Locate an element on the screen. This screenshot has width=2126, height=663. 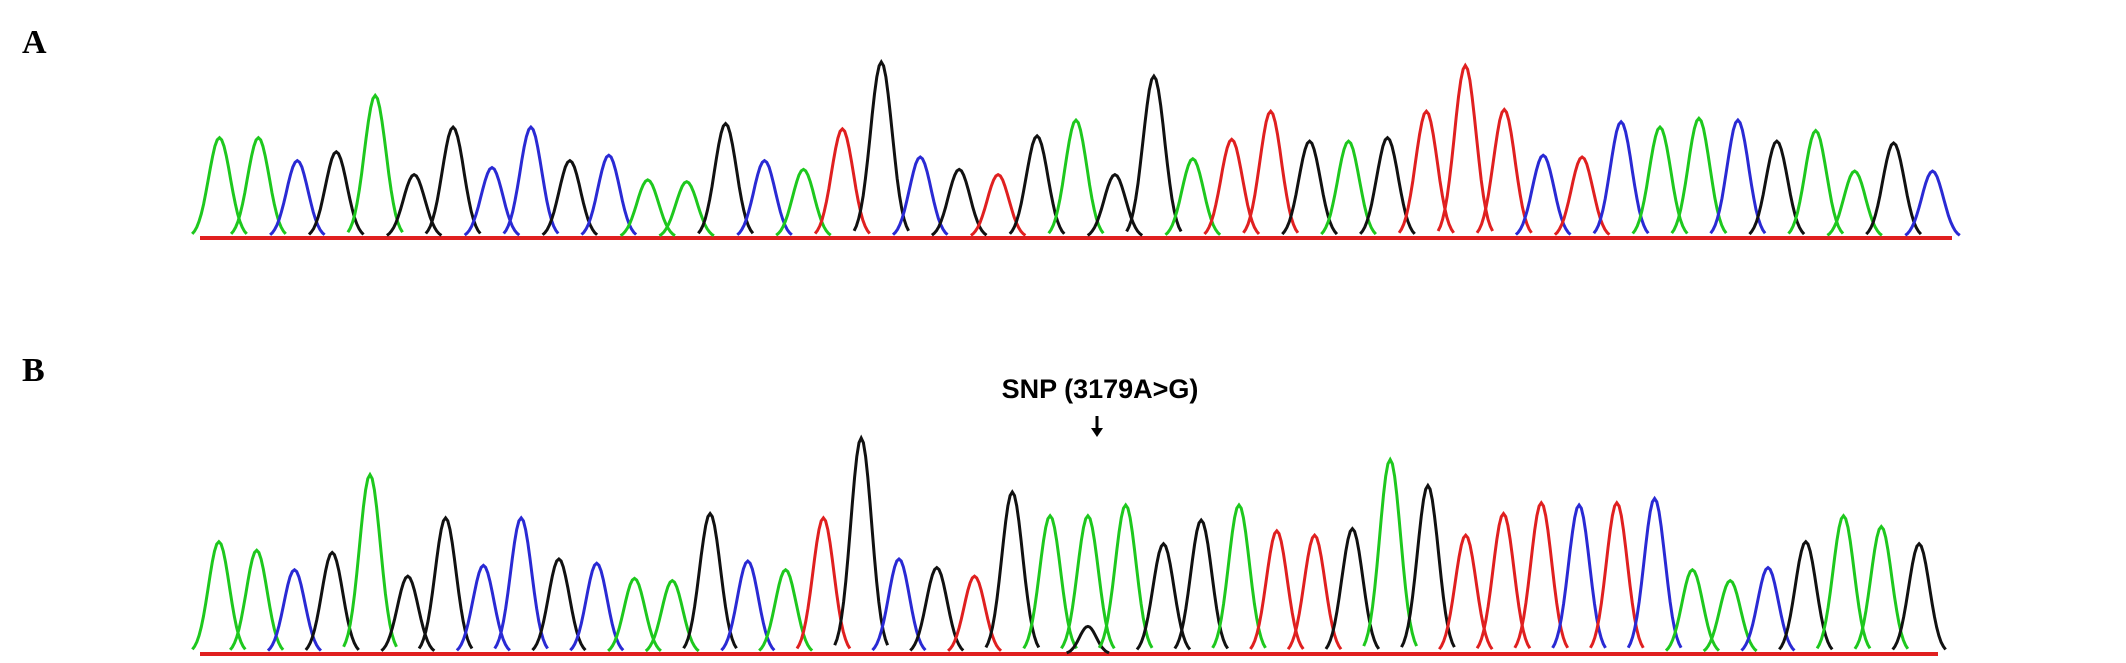
snp-arrow-icon is located at coordinates (1097, 426).